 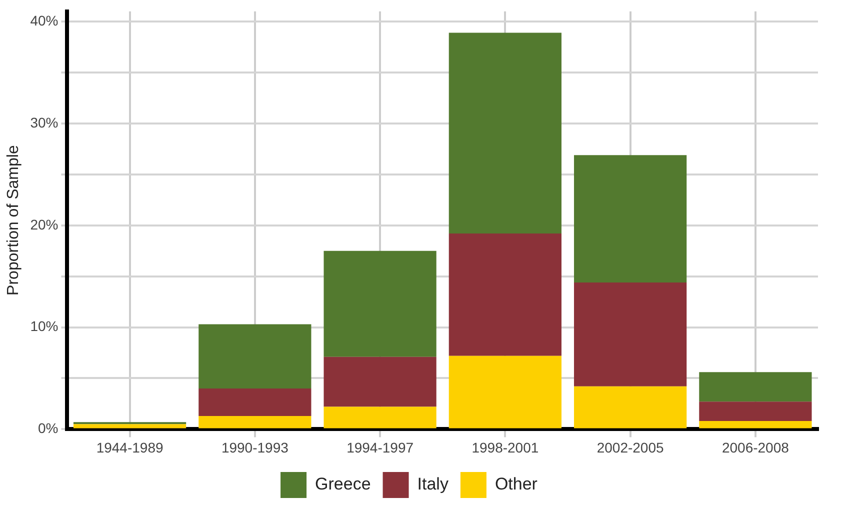 What do you see at coordinates (433, 484) in the screenshot?
I see `legend-label: Italy` at bounding box center [433, 484].